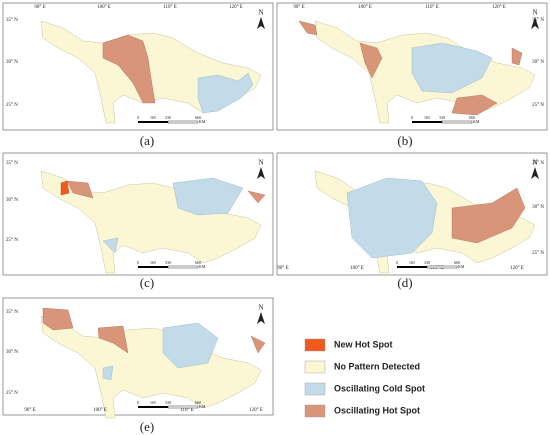 This screenshot has height=435, width=550. What do you see at coordinates (379, 388) in the screenshot?
I see `legend-label: Oscillating Cold Spot` at bounding box center [379, 388].